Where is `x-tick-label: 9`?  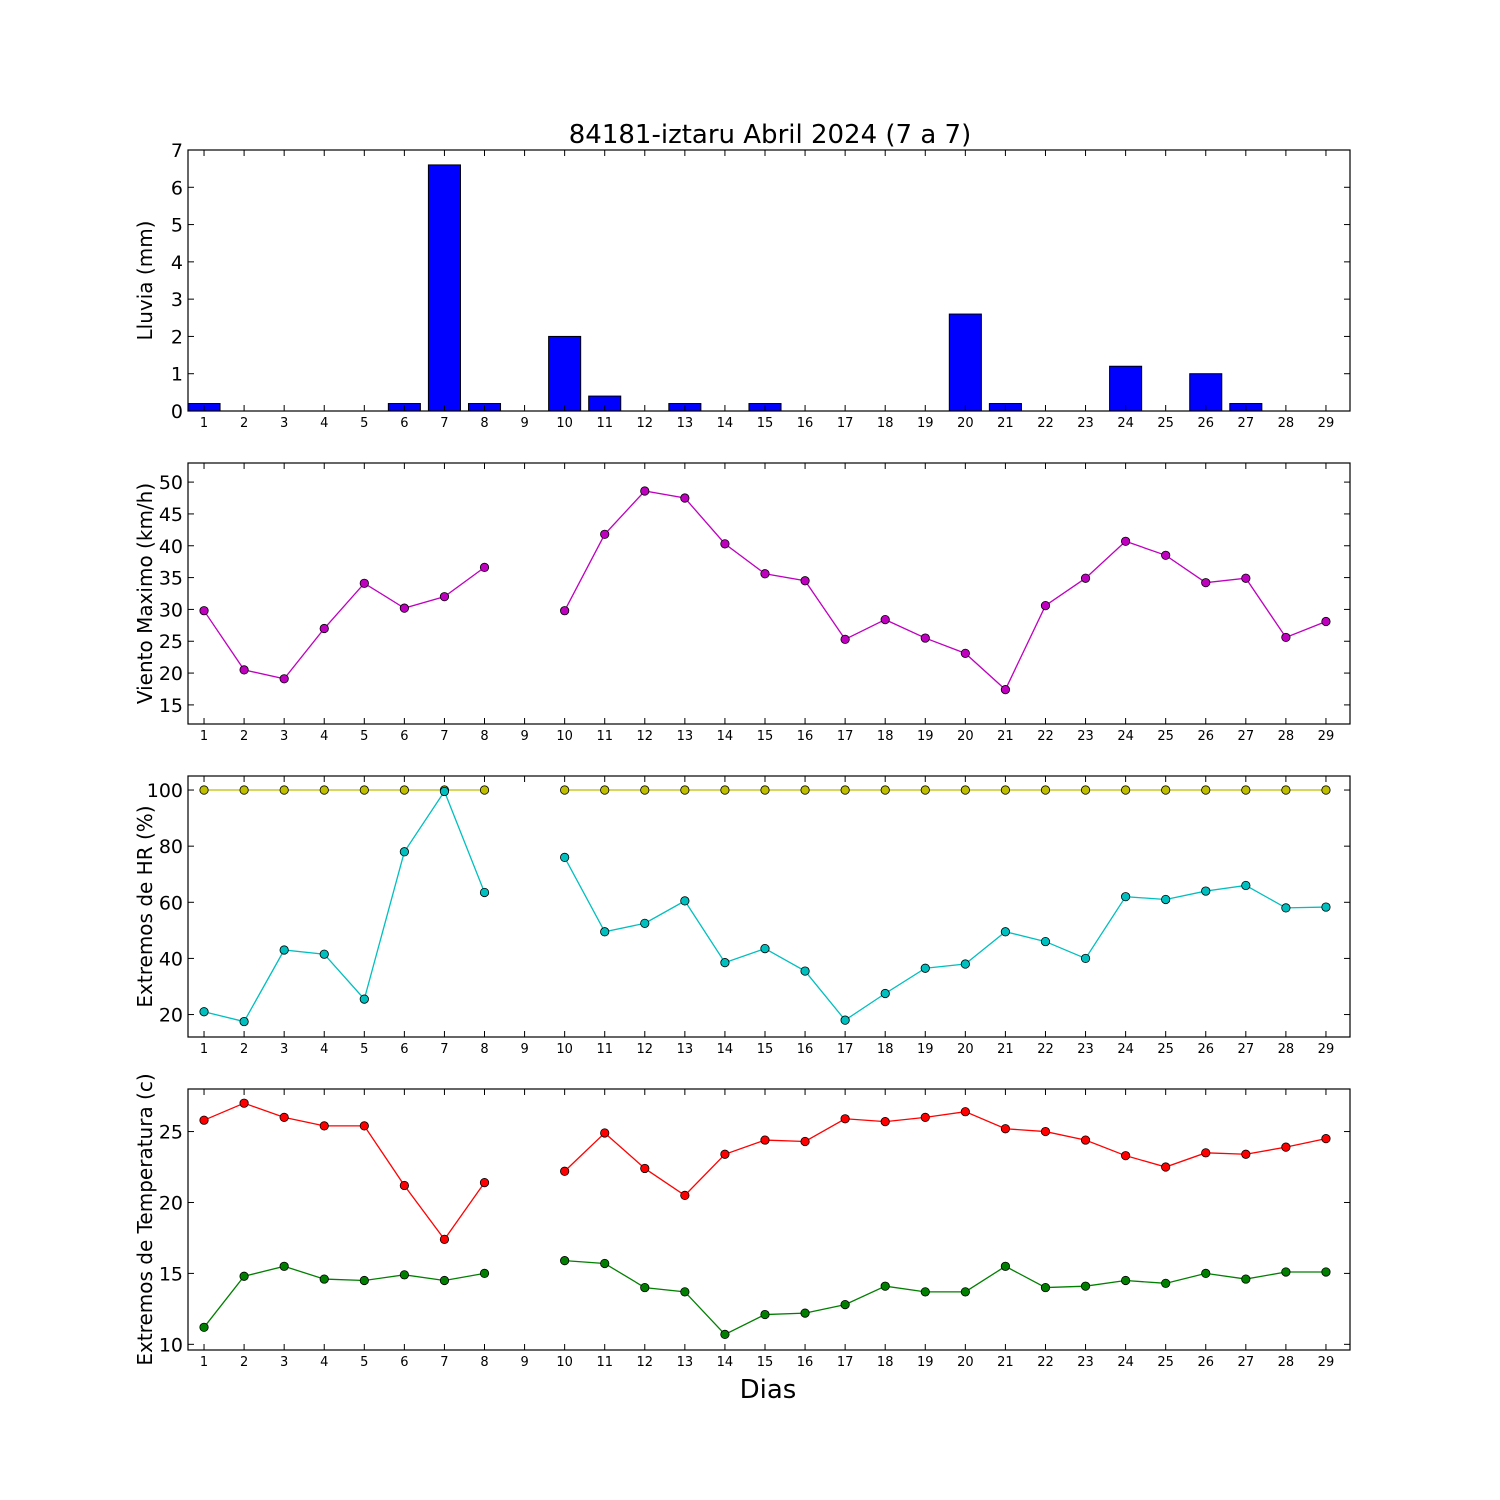
x-tick-label: 9 is located at coordinates (524, 423).